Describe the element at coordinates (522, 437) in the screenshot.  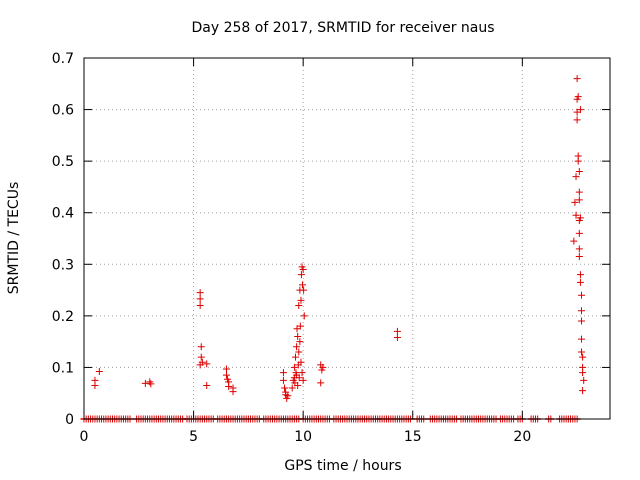
I see `x-tick-label: 20` at that location.